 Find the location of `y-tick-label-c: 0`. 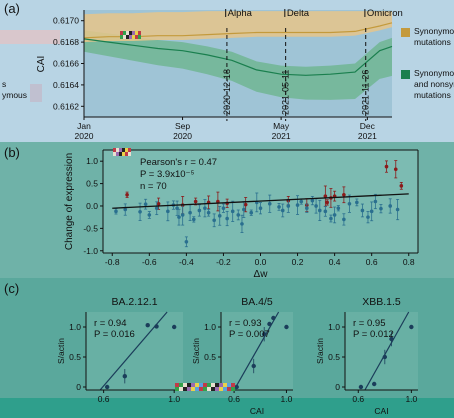

y-tick-label-c: 0 is located at coordinates (337, 387).